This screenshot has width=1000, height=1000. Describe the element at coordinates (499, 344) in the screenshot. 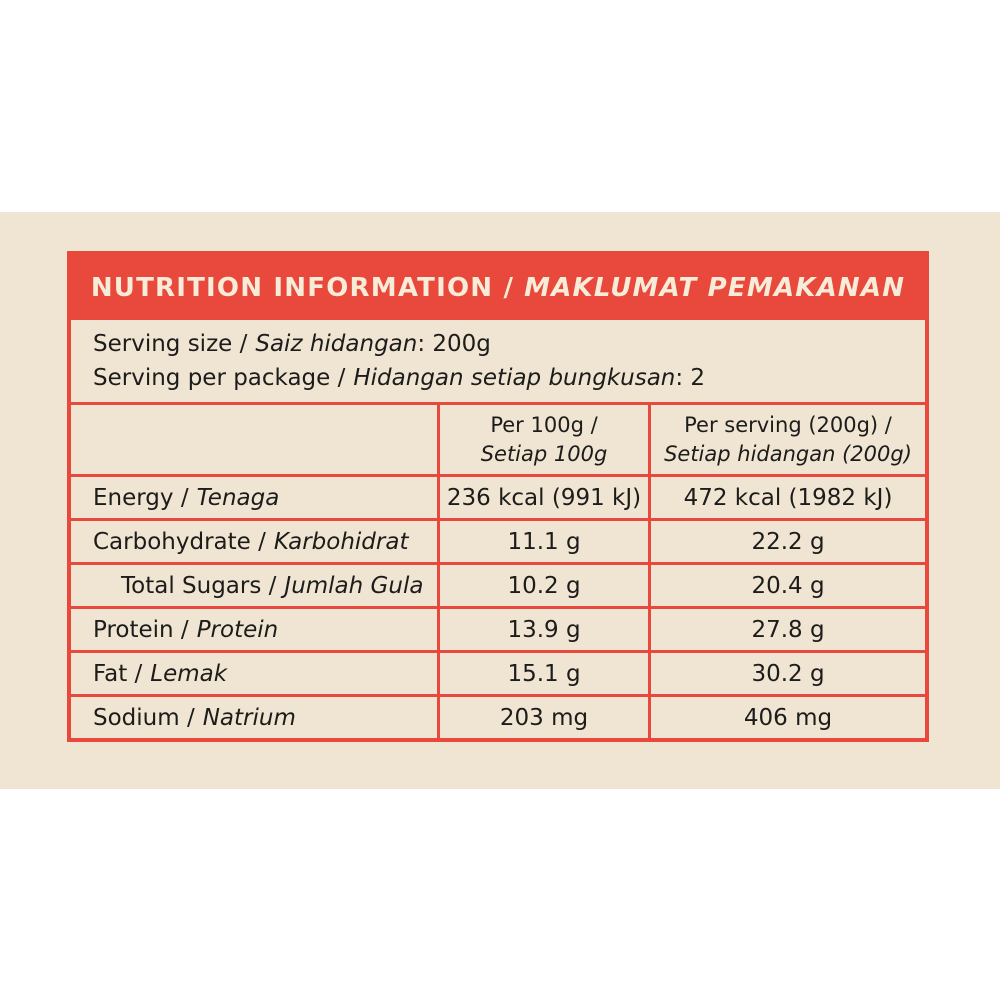

I see `serving-size-line: Serving size / Saiz hidangan: 200g` at that location.